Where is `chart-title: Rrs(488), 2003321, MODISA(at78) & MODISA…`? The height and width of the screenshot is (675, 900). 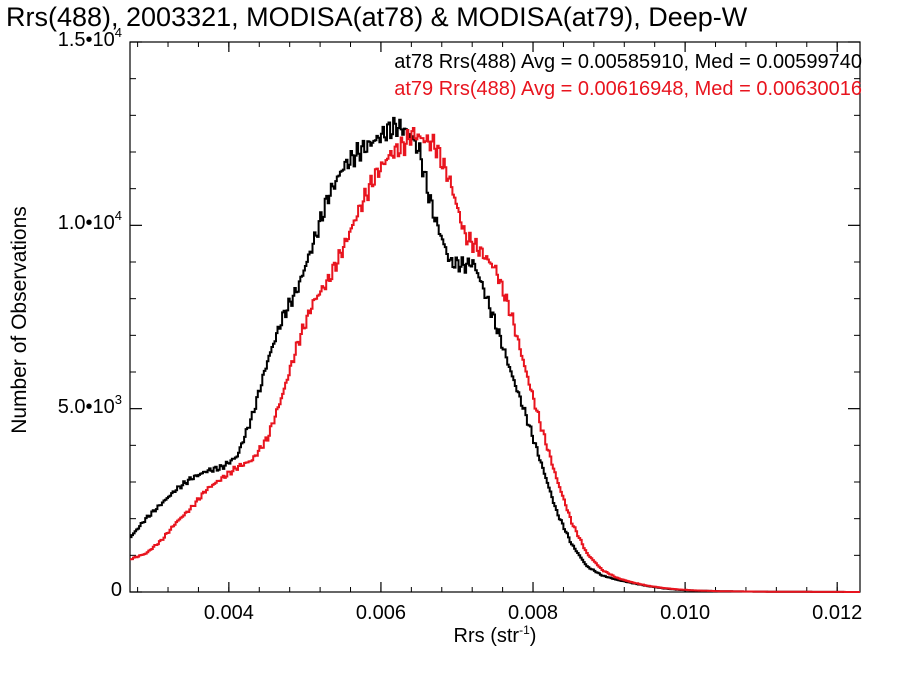 chart-title: Rrs(488), 2003321, MODISA(at78) & MODISA… is located at coordinates (377, 17).